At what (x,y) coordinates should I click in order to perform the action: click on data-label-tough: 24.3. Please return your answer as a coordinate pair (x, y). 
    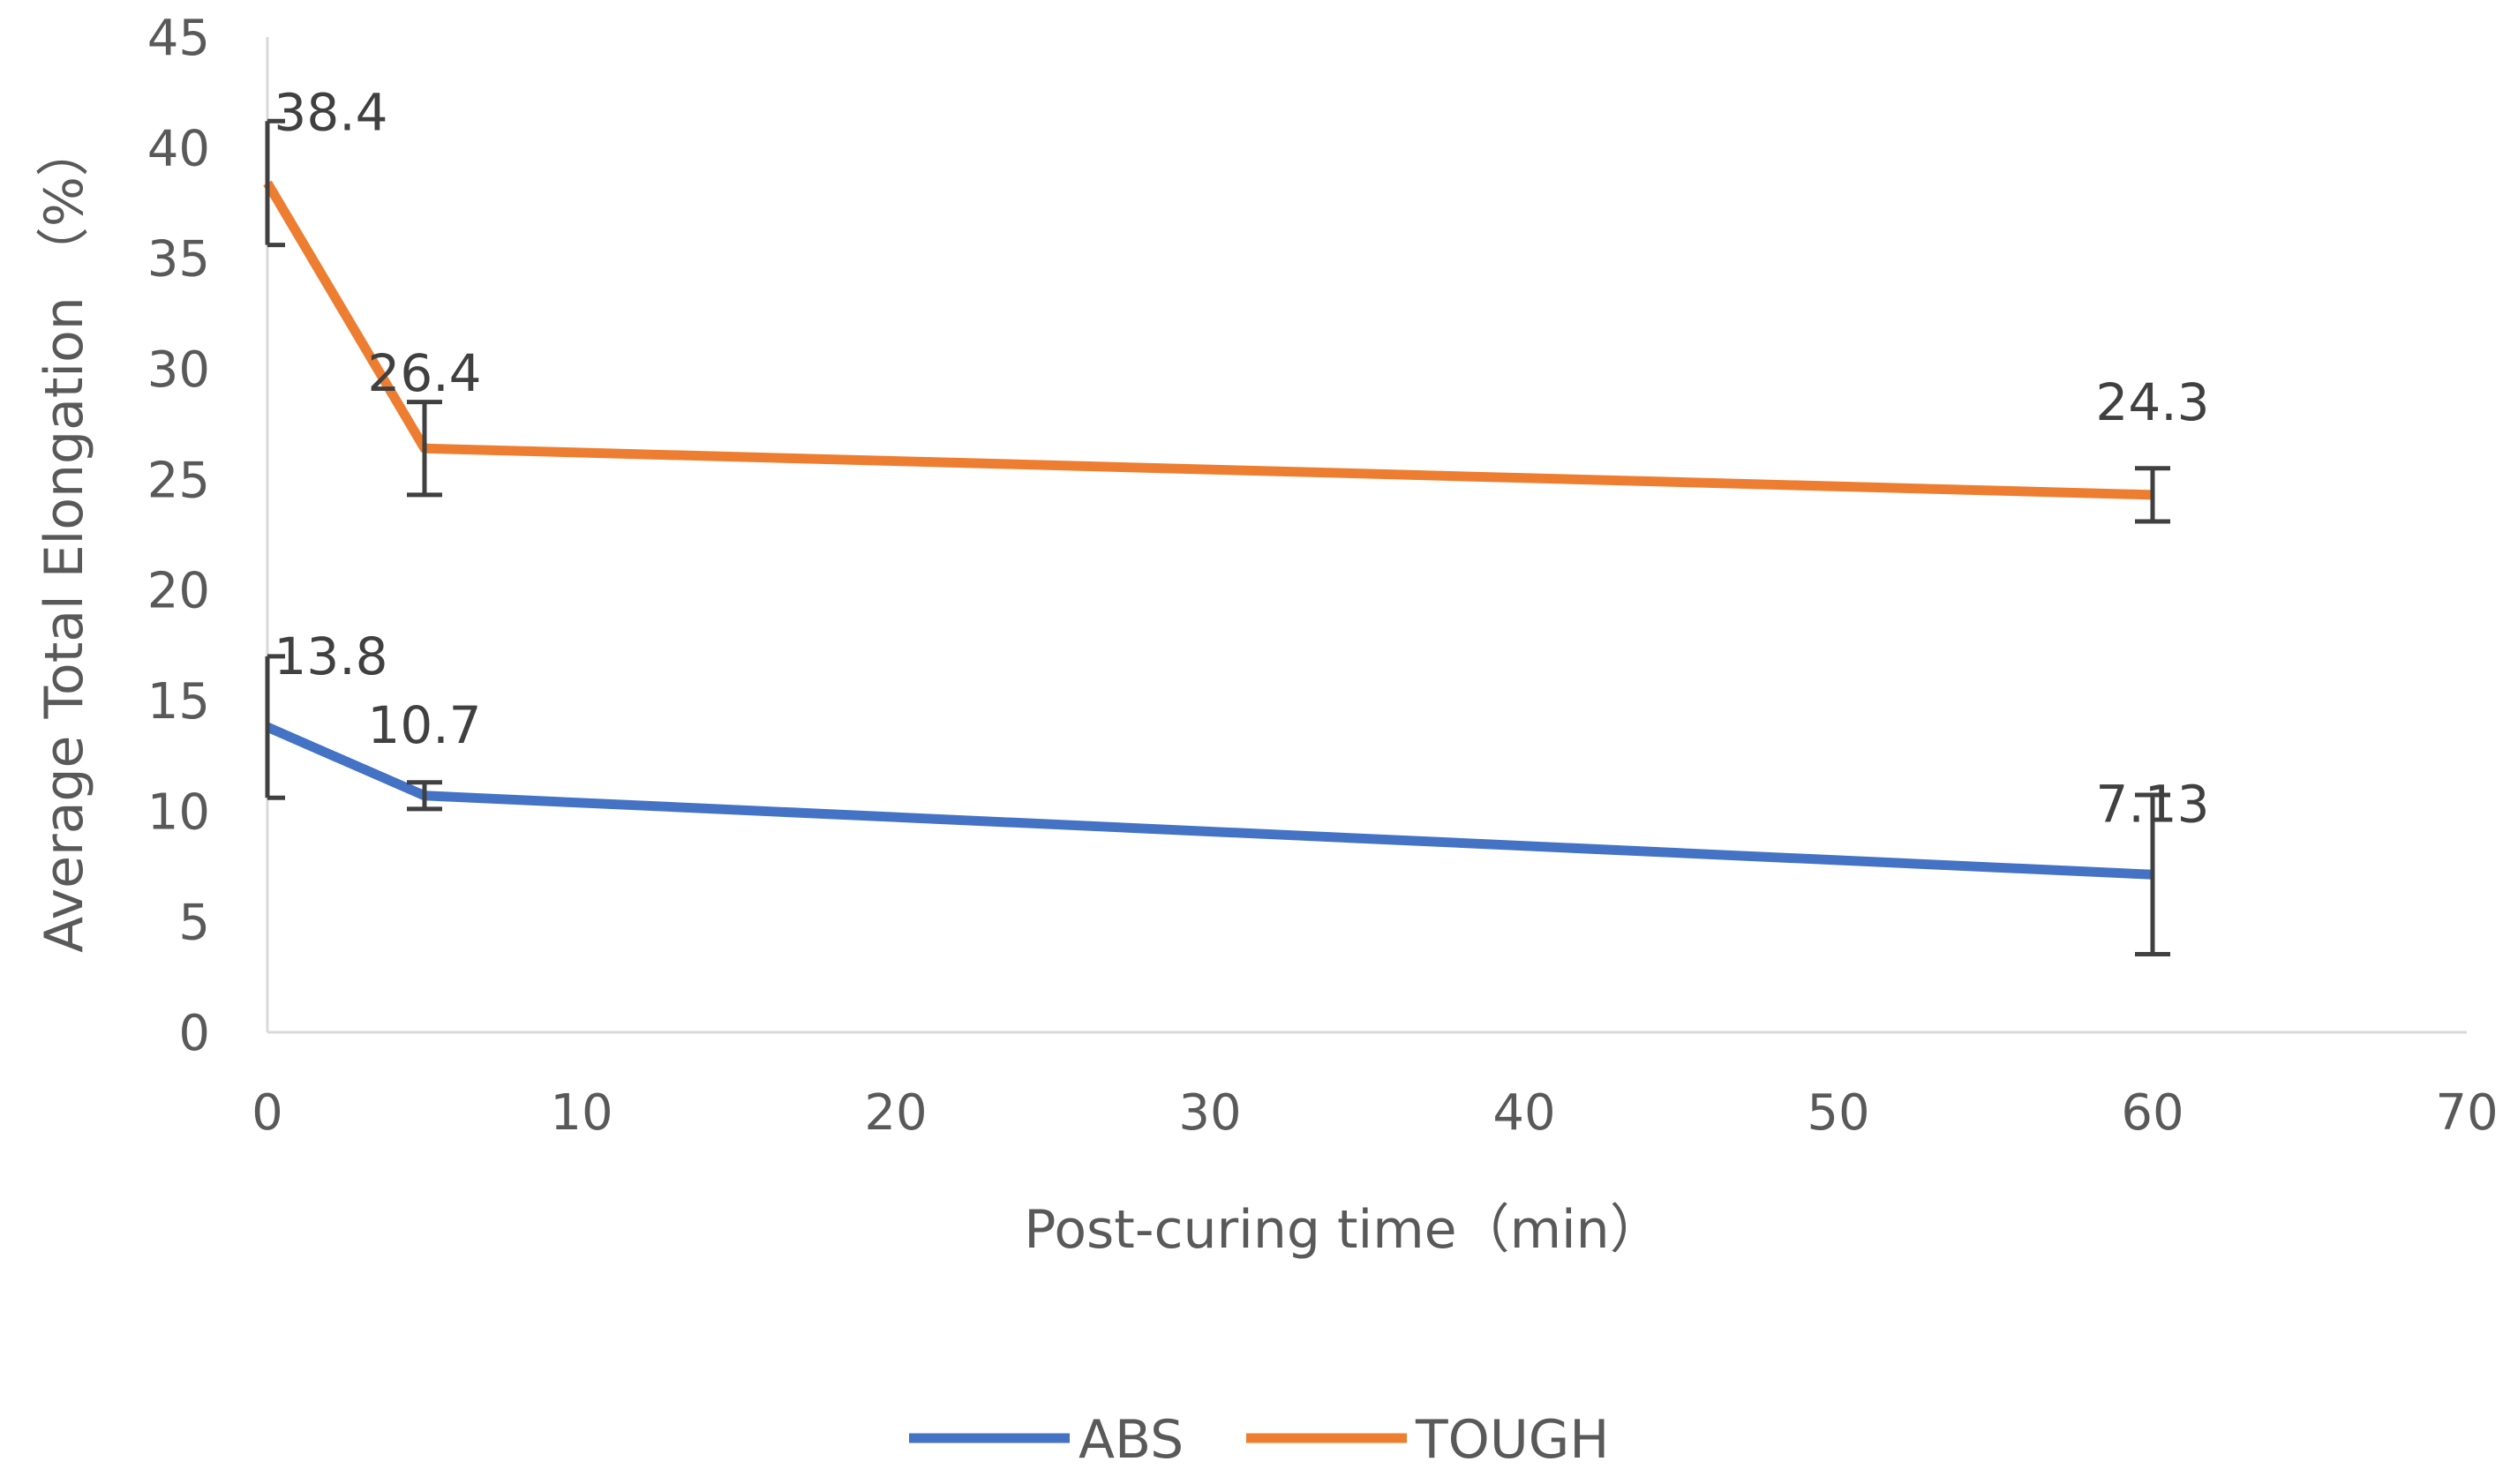
    Looking at the image, I should click on (2152, 402).